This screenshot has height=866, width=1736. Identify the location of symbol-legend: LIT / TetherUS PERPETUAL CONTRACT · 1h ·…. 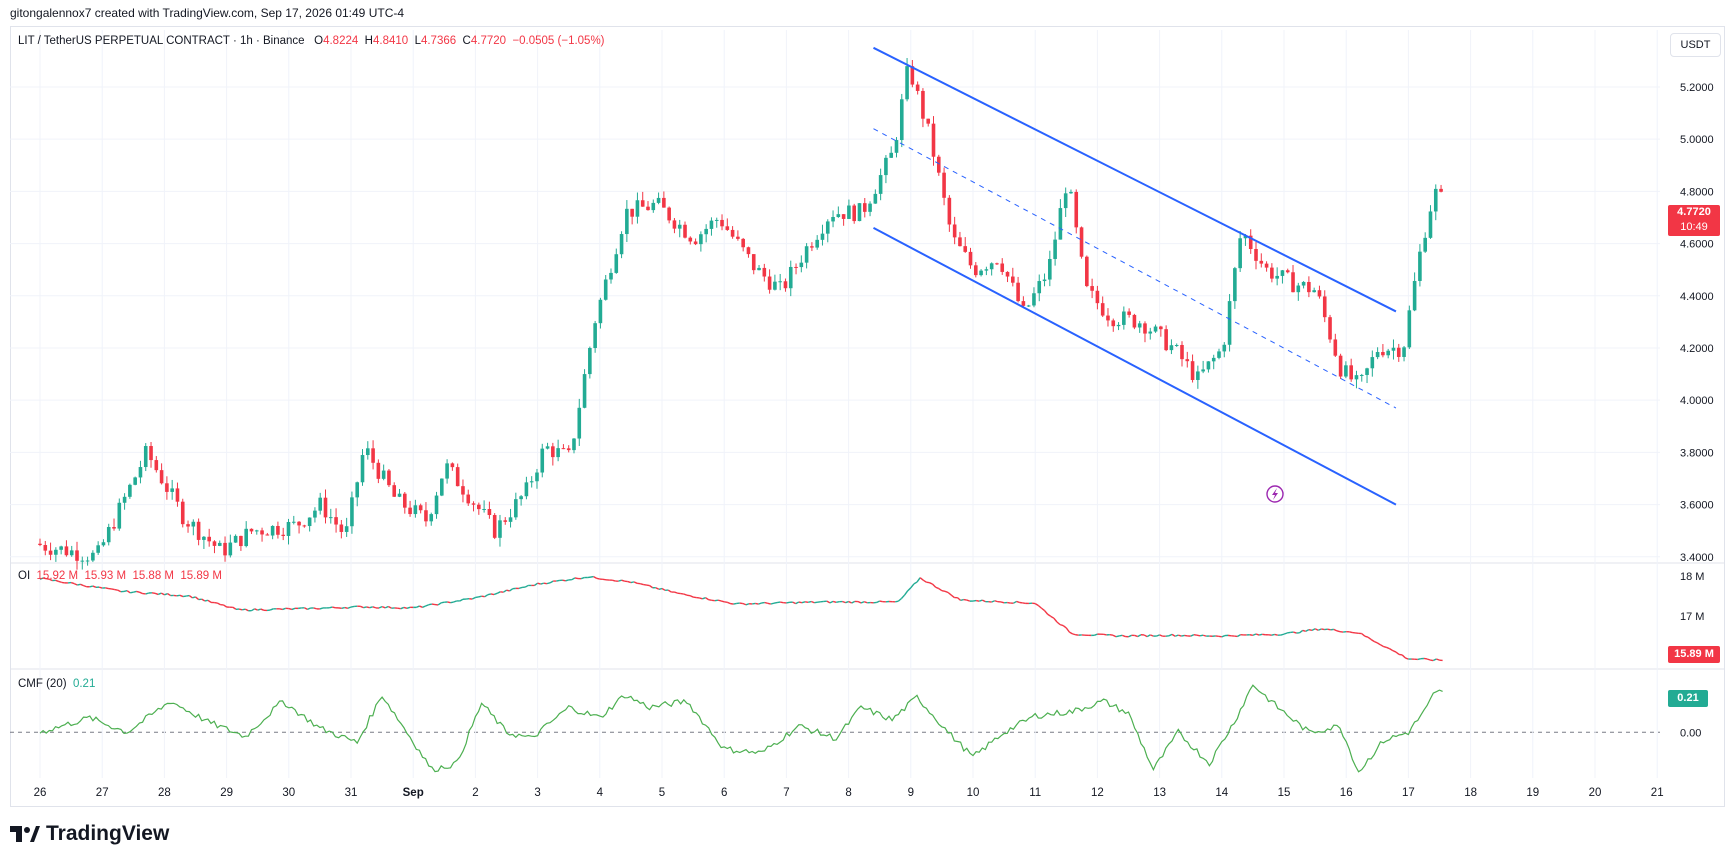
(311, 41).